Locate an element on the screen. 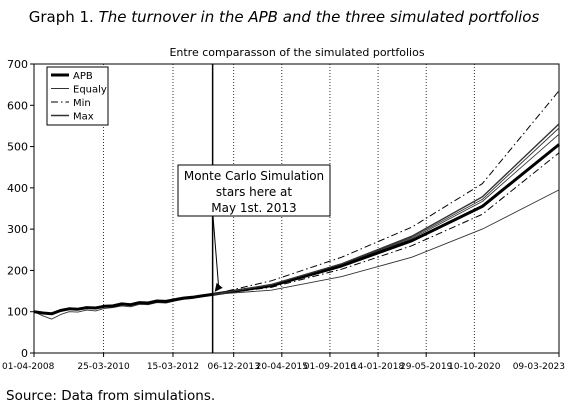 This screenshot has width=568, height=411. x-tick-label: 10-10-2020 is located at coordinates (474, 367).